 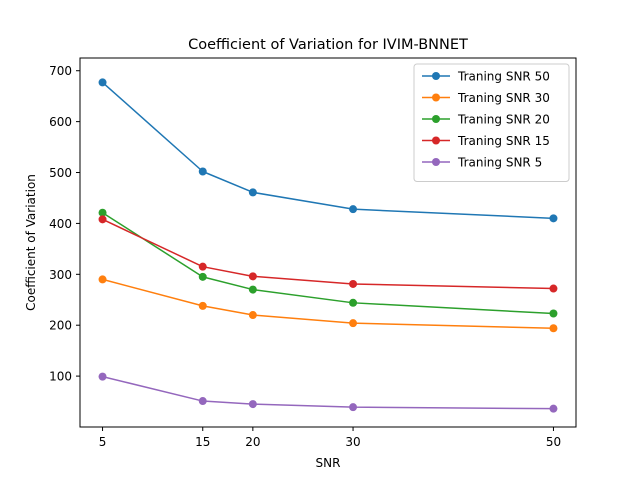 I want to click on y-tick-label: 100, so click(x=60, y=377).